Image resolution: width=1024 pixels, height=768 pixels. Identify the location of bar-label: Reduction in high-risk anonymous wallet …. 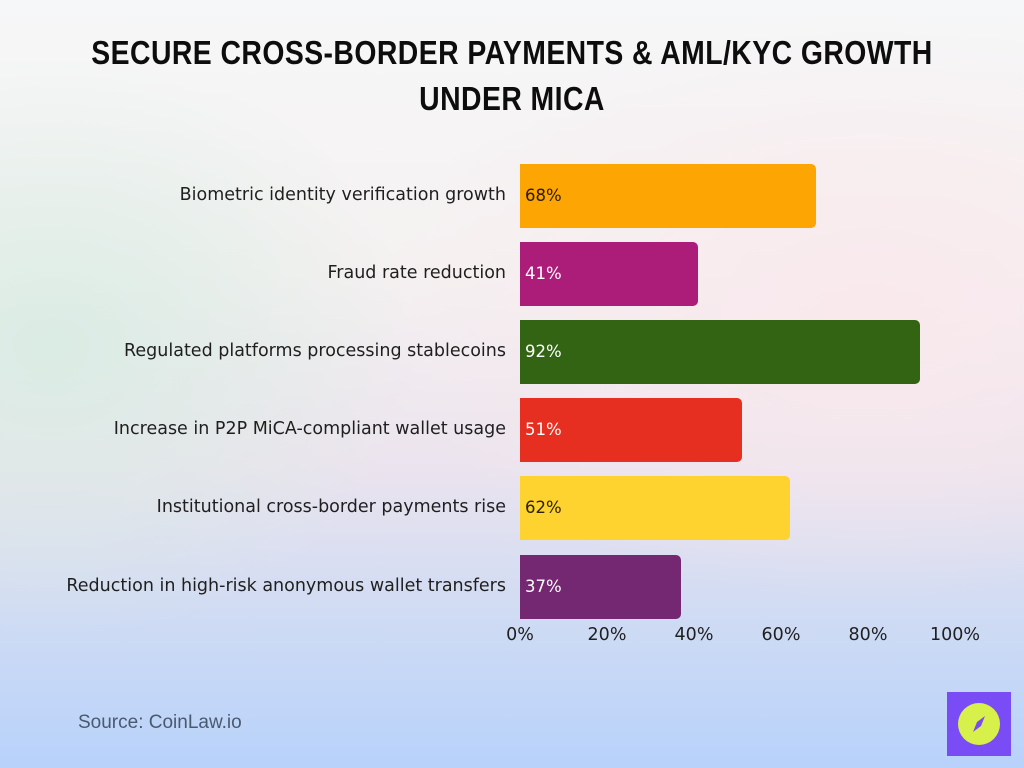
(286, 586).